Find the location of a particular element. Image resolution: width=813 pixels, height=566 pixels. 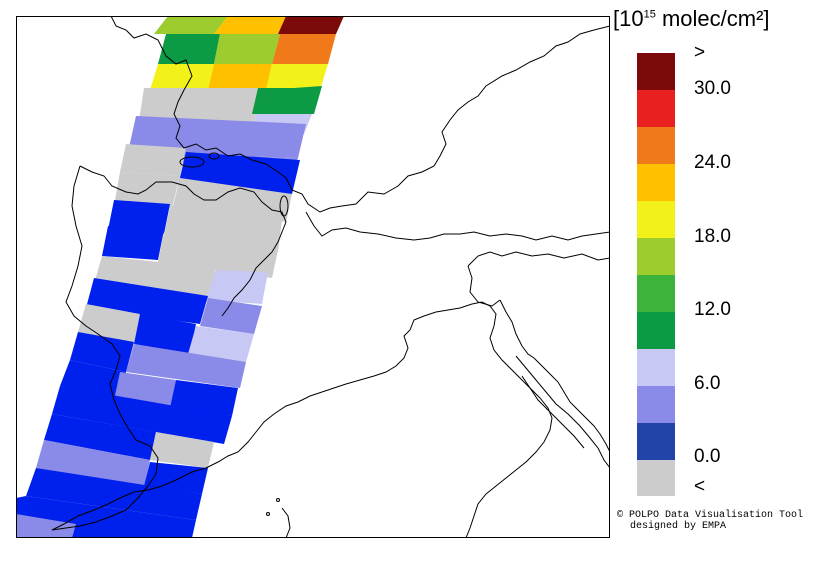

legend-label-under: < is located at coordinates (700, 486).